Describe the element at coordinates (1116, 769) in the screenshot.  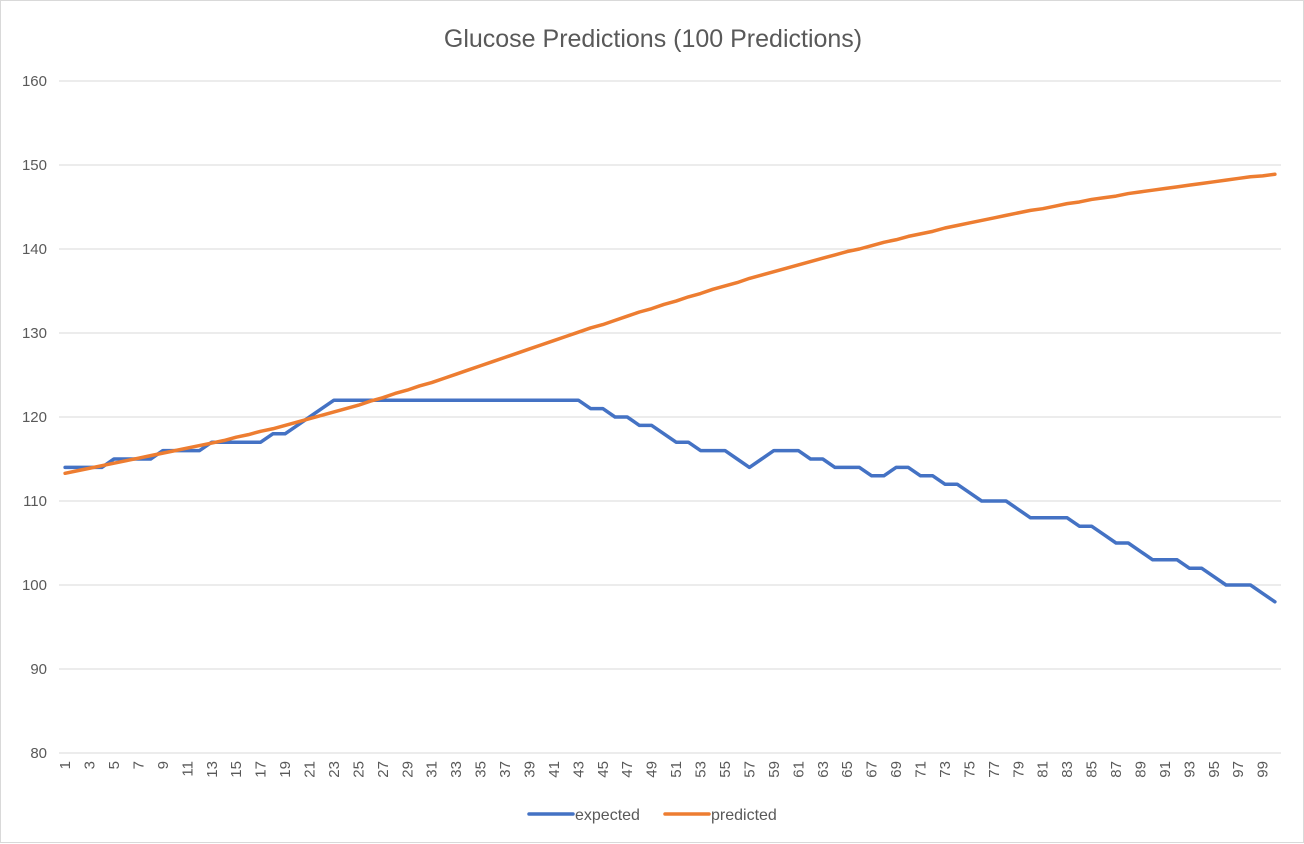
I see `x-tick-label: 87` at that location.